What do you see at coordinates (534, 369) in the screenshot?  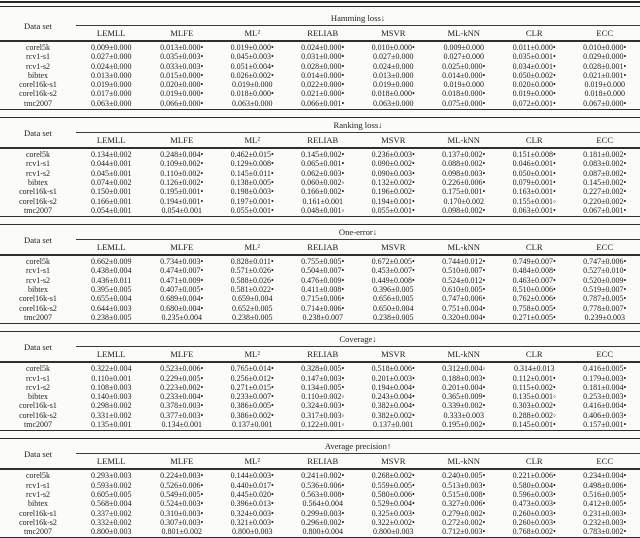 I see `metric-value: 0.314±0.013` at bounding box center [534, 369].